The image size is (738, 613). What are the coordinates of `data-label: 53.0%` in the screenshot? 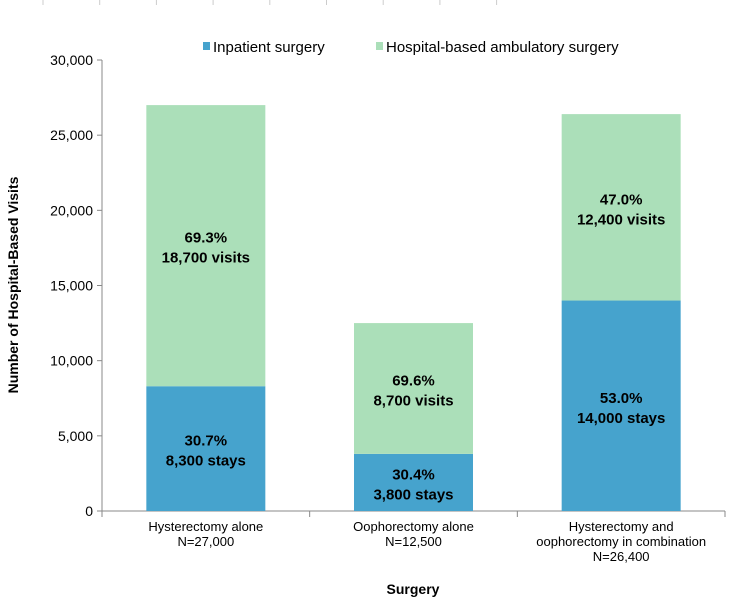 It's located at (621, 398).